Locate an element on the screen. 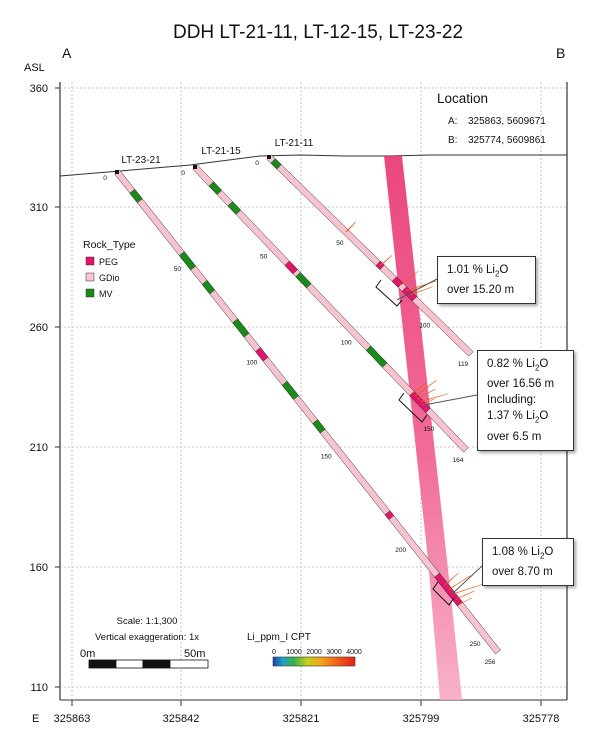 This screenshot has height=754, width=610. callout-1-grade: 1.01 % Li2O is located at coordinates (478, 271).